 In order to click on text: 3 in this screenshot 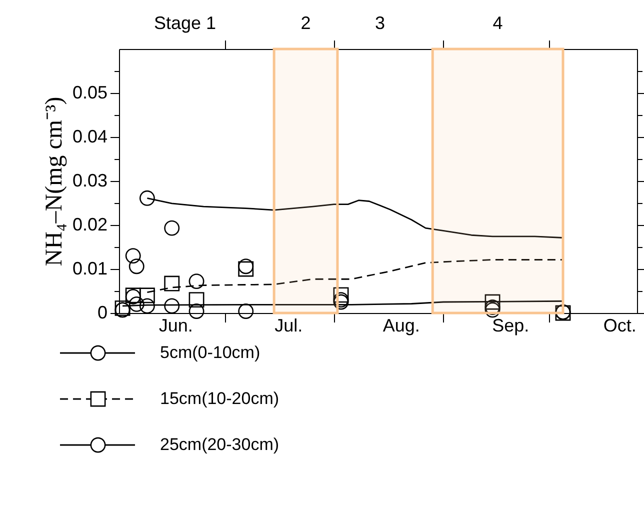, I will do `click(380, 23)`.